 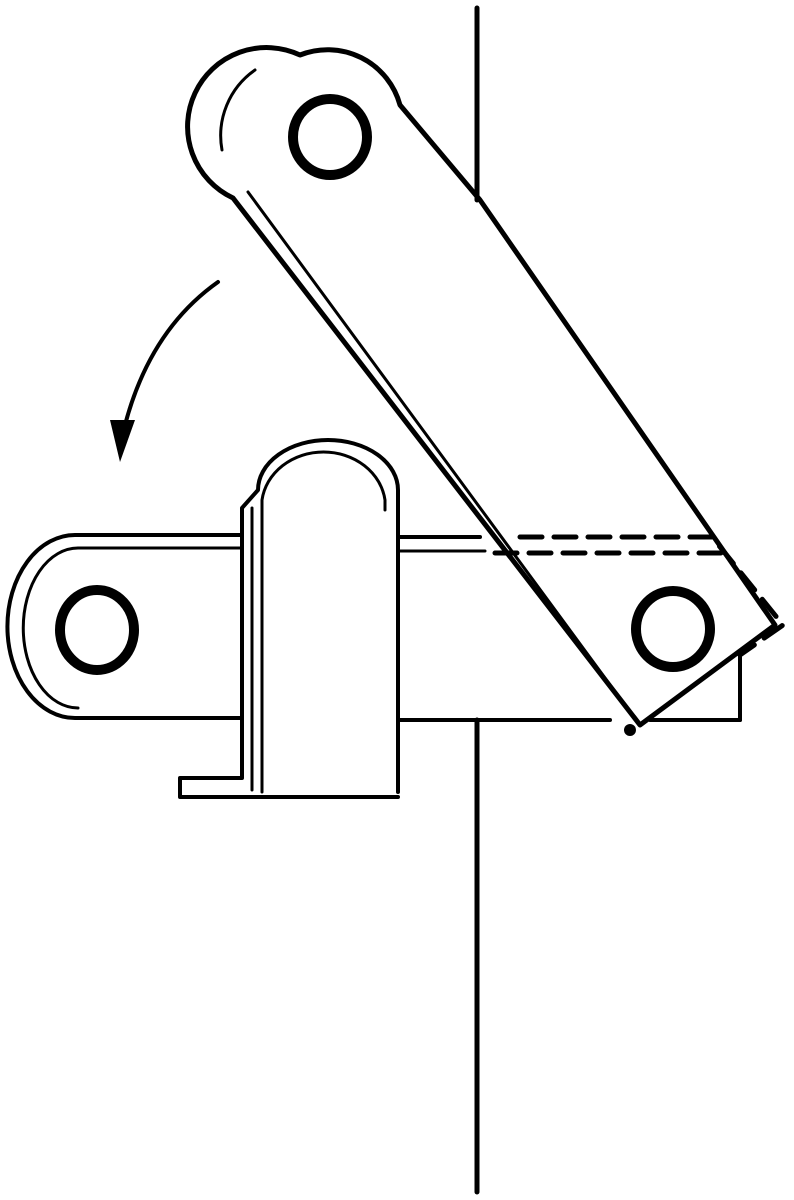 What do you see at coordinates (122, 441) in the screenshot?
I see `arrowhead-icon` at bounding box center [122, 441].